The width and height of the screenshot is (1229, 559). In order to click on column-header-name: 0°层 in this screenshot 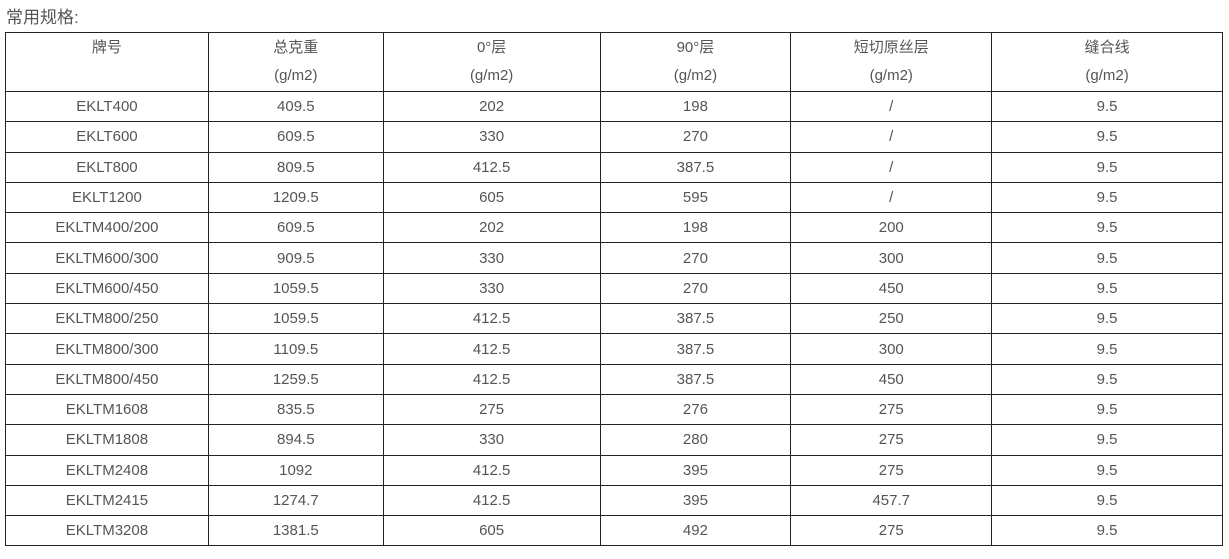, I will do `click(491, 47)`.